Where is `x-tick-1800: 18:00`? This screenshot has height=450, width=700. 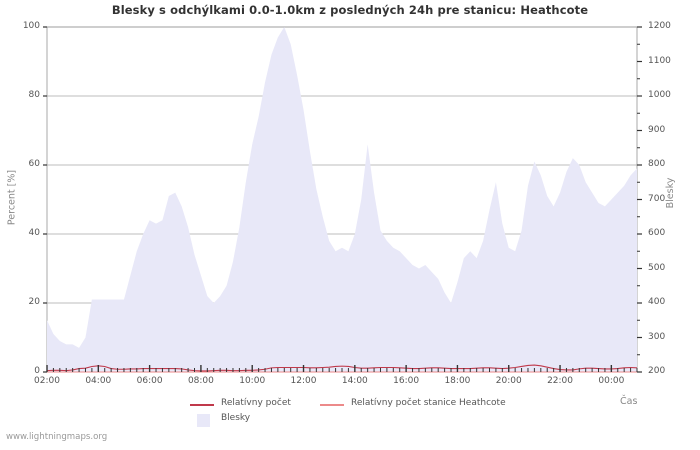 x-tick-1800: 18:00 is located at coordinates (457, 381).